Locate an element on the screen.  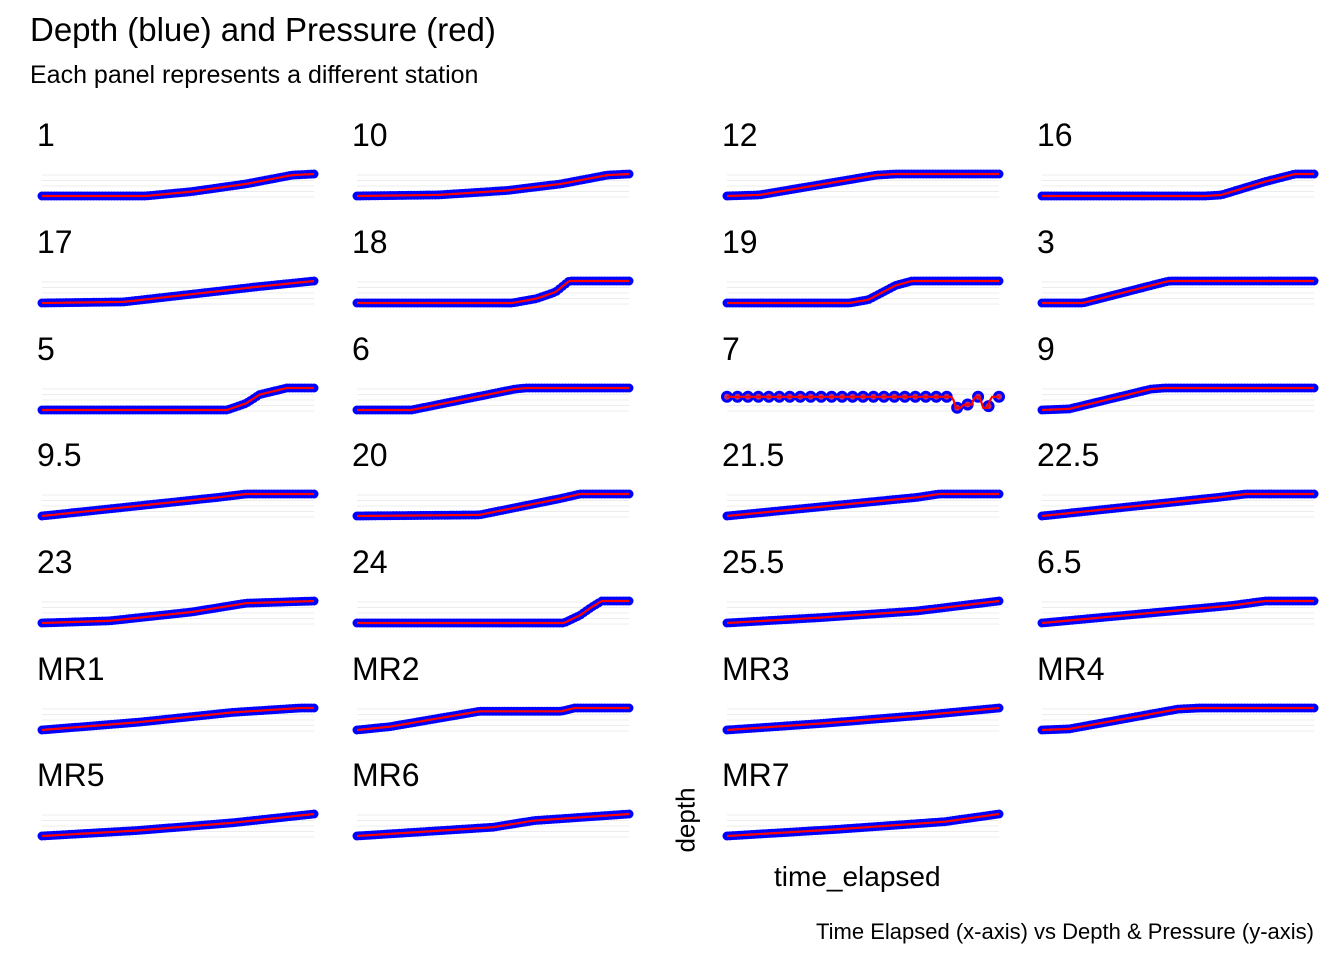
facet-panel: MR4 is located at coordinates (1174, 697).